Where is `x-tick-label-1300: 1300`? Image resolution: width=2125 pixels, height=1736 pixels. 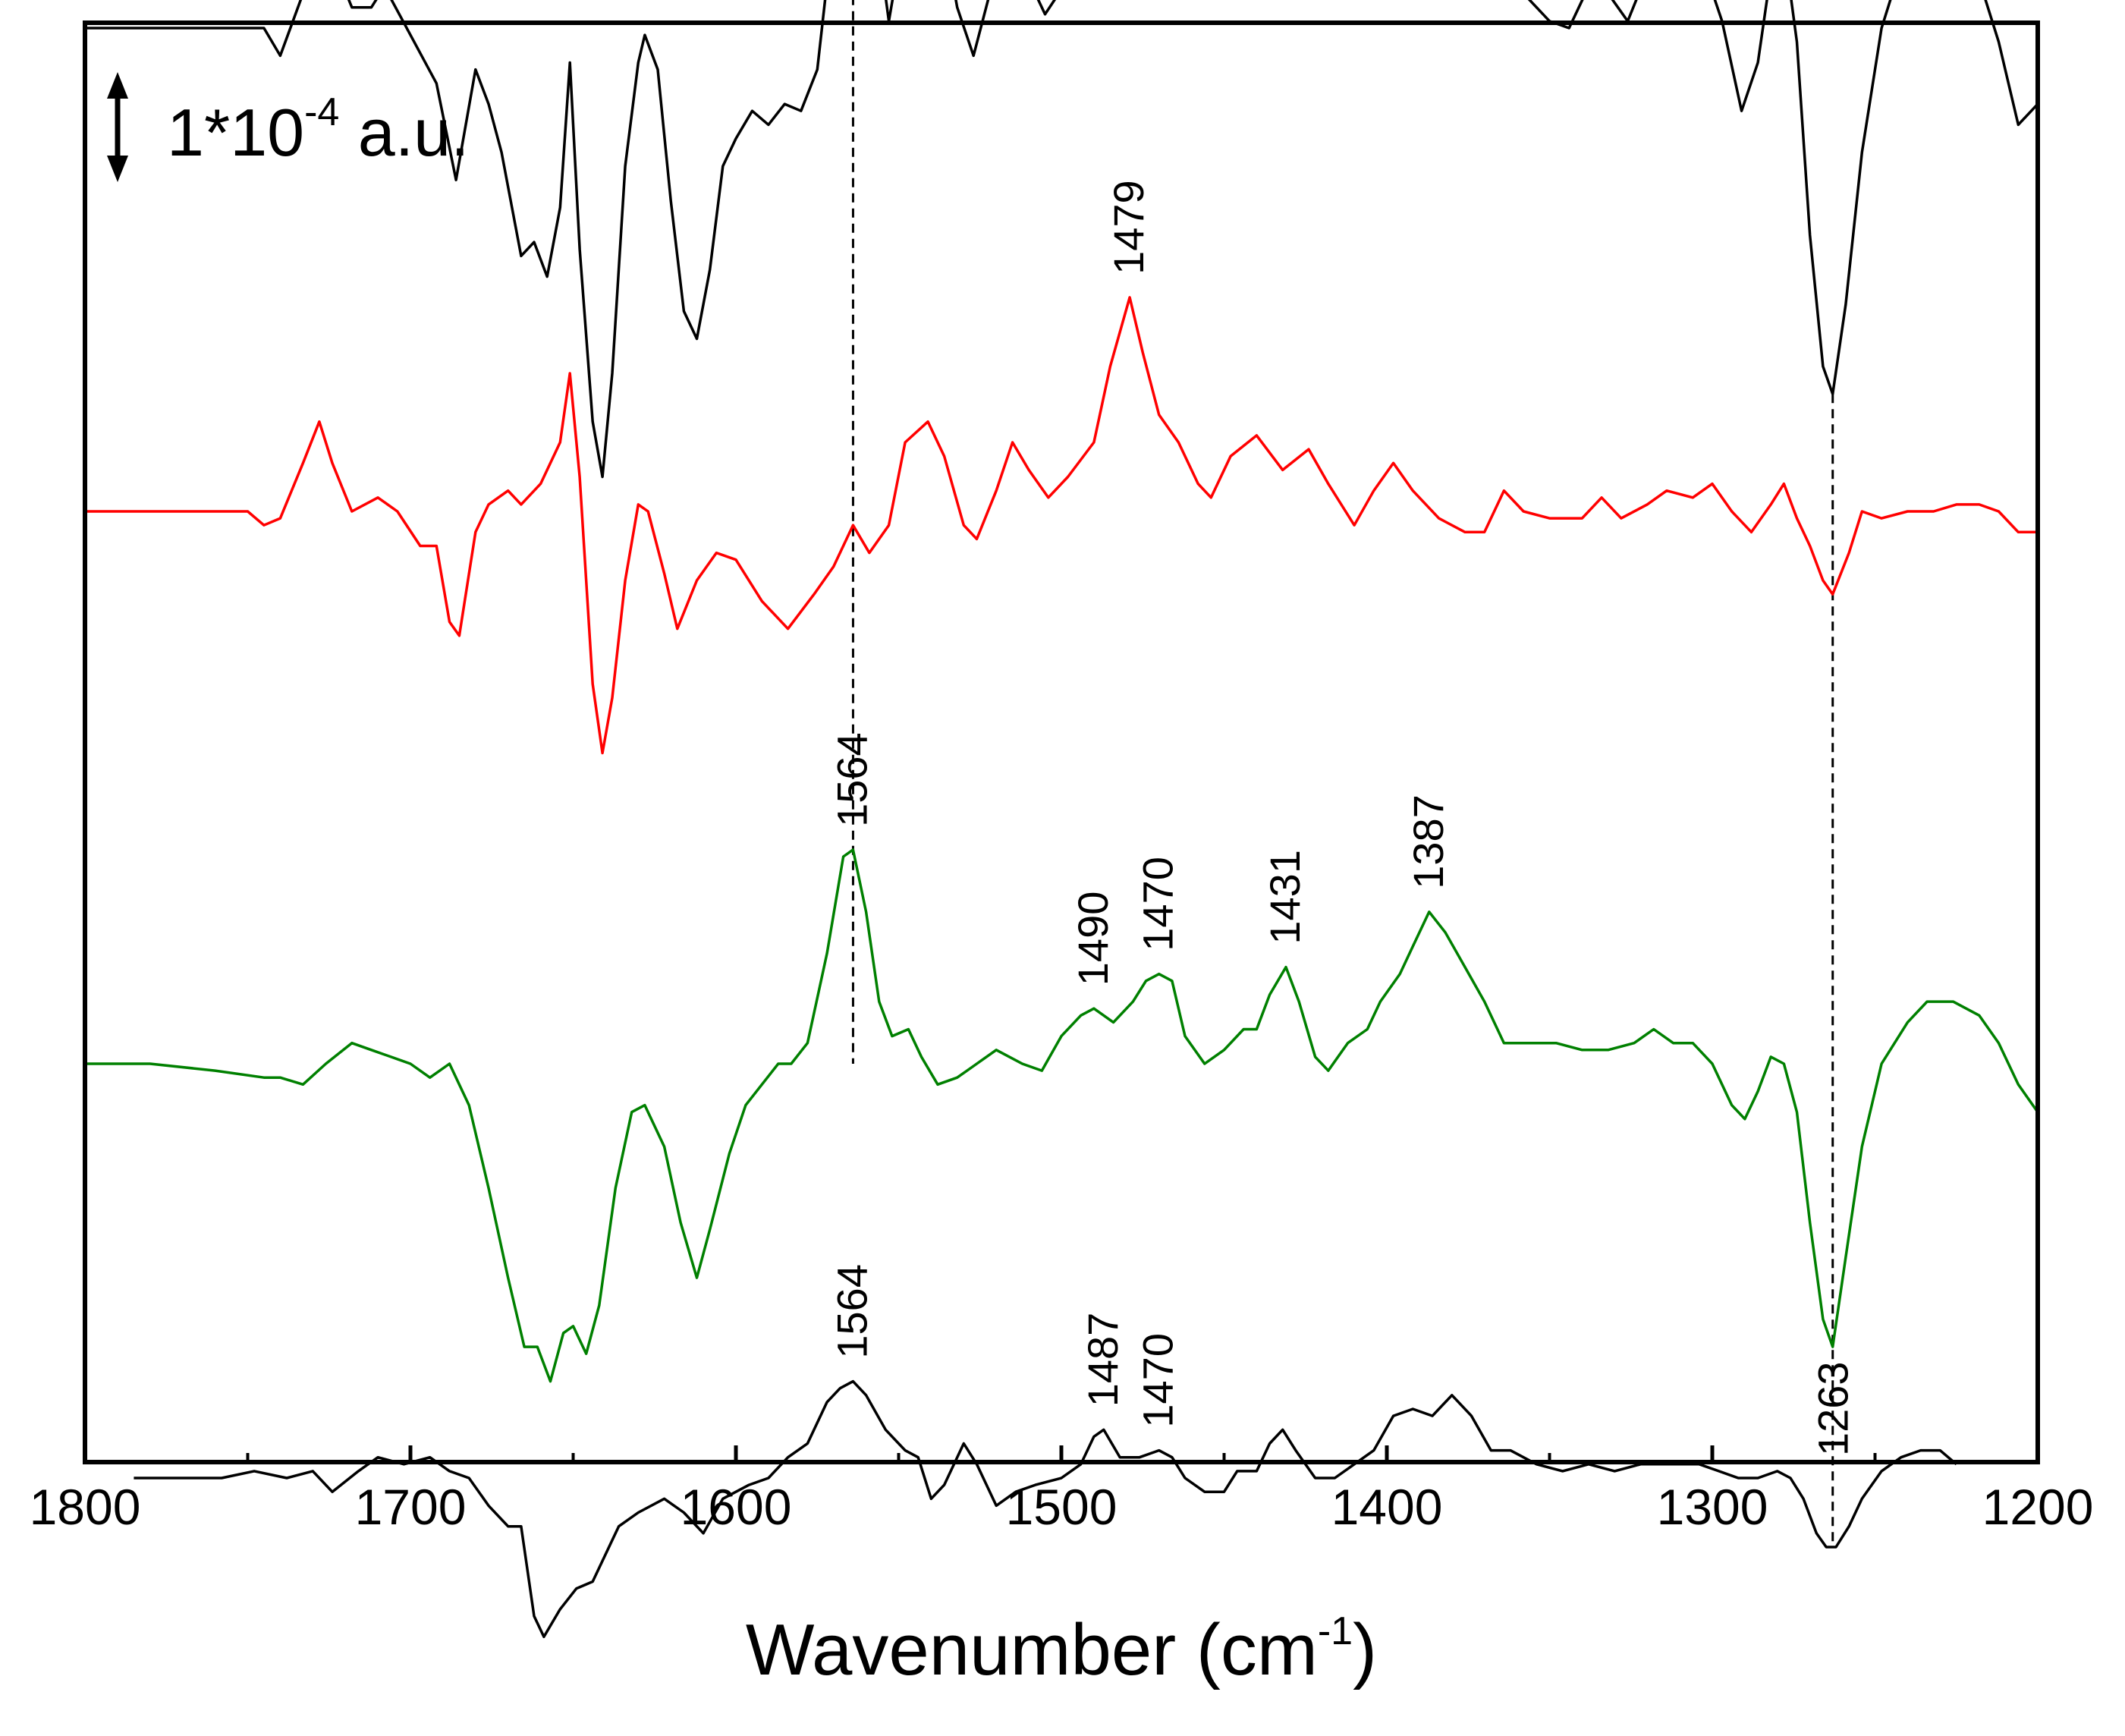
x-tick-label-1300: 1300 is located at coordinates (1712, 1507).